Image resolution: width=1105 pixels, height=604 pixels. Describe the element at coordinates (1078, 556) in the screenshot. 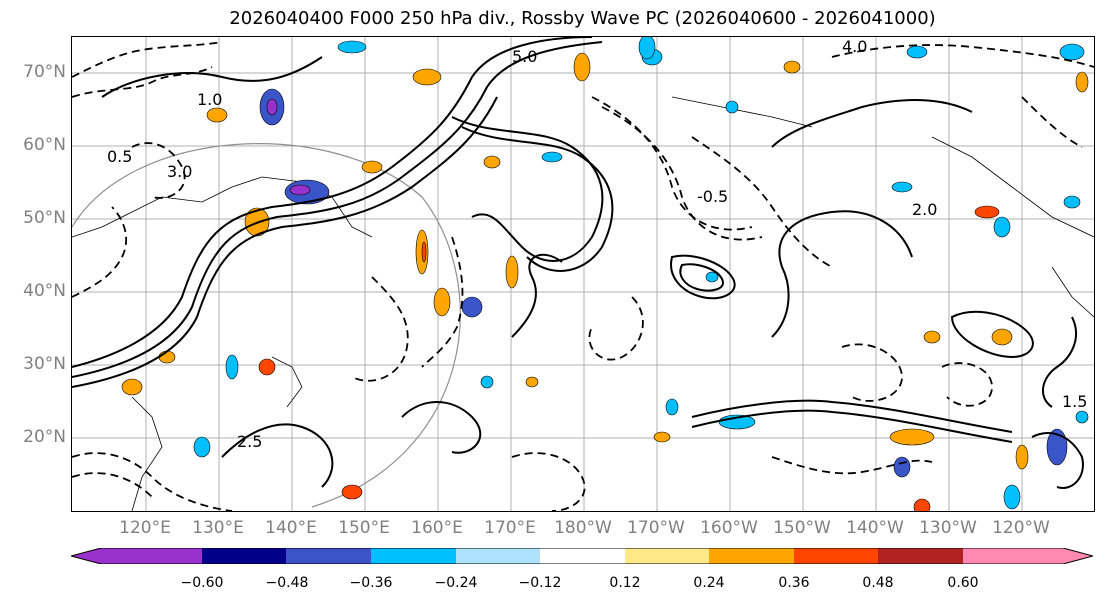

I see `colorbar-extend-high` at that location.